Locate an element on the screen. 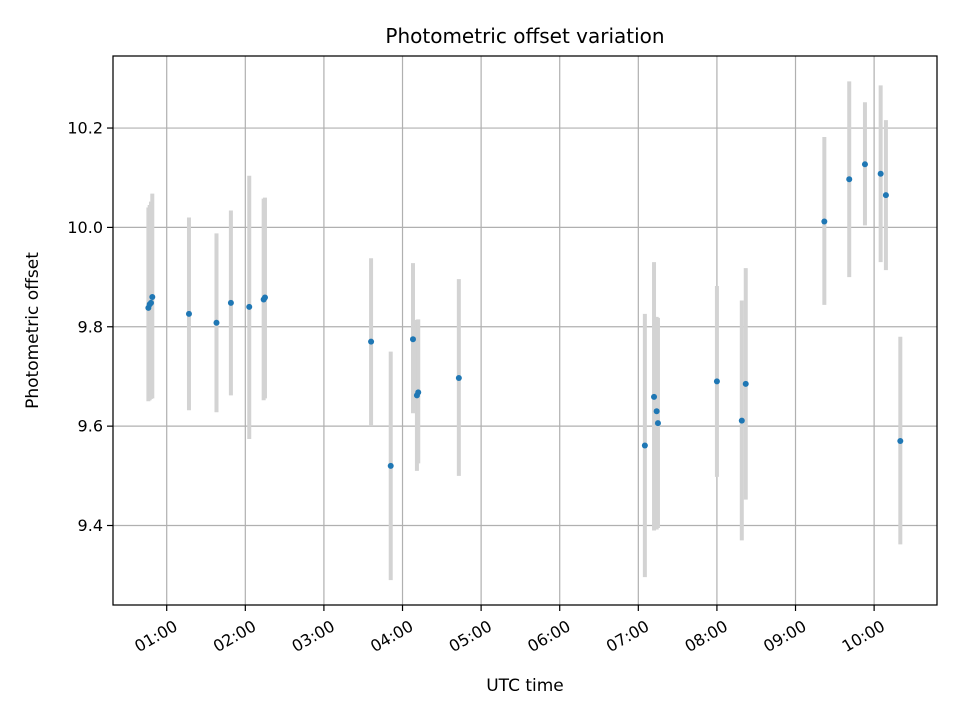 This screenshot has height=720, width=960. y-axis-label: Photometric offset is located at coordinates (33, 330).